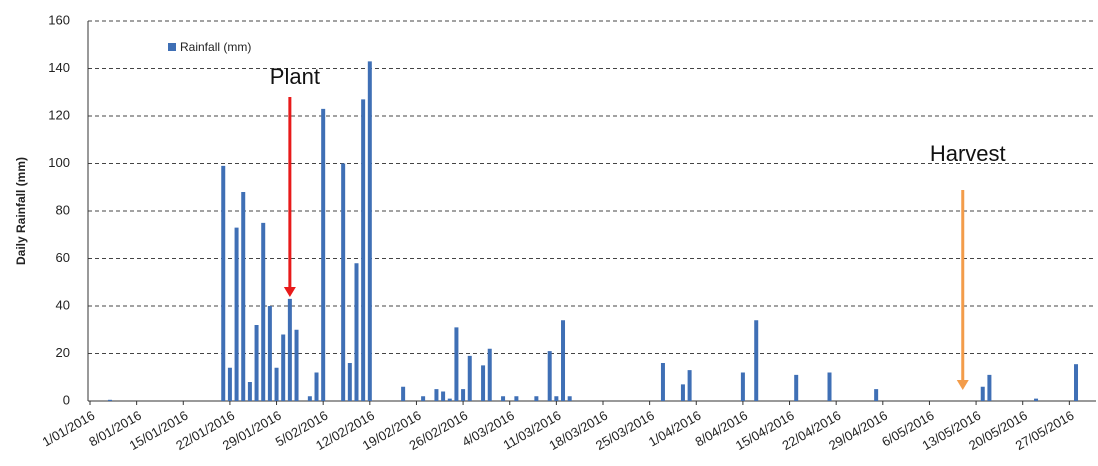  I want to click on x-tick-label: 1/04/2016, so click(675, 429).